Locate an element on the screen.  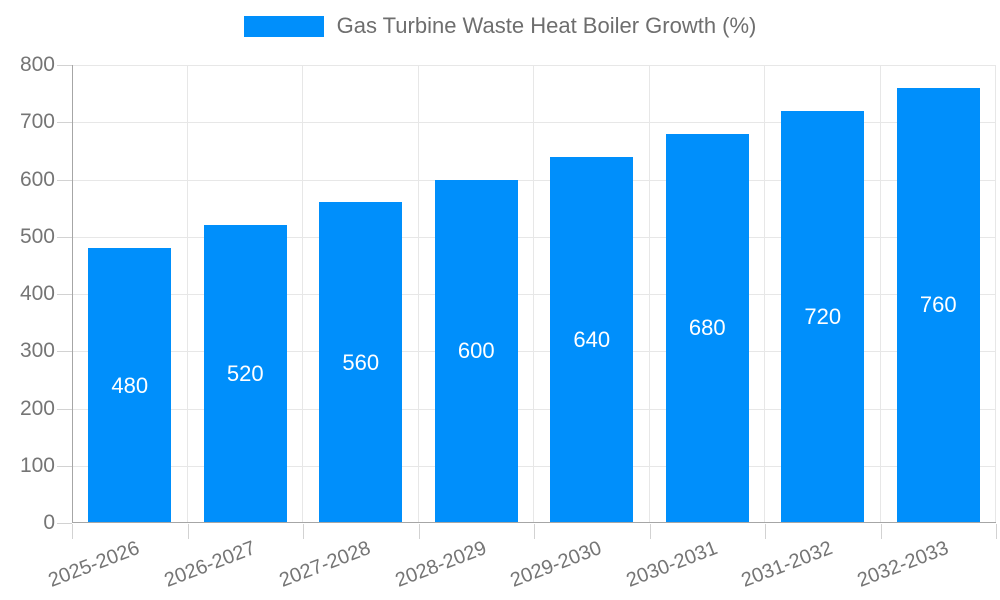
bar-value-label: 600 is located at coordinates (476, 351).